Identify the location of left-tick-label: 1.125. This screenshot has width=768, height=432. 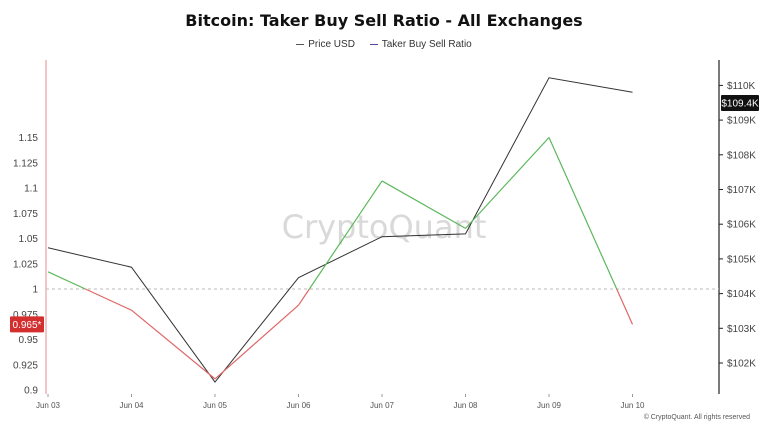
(25, 163).